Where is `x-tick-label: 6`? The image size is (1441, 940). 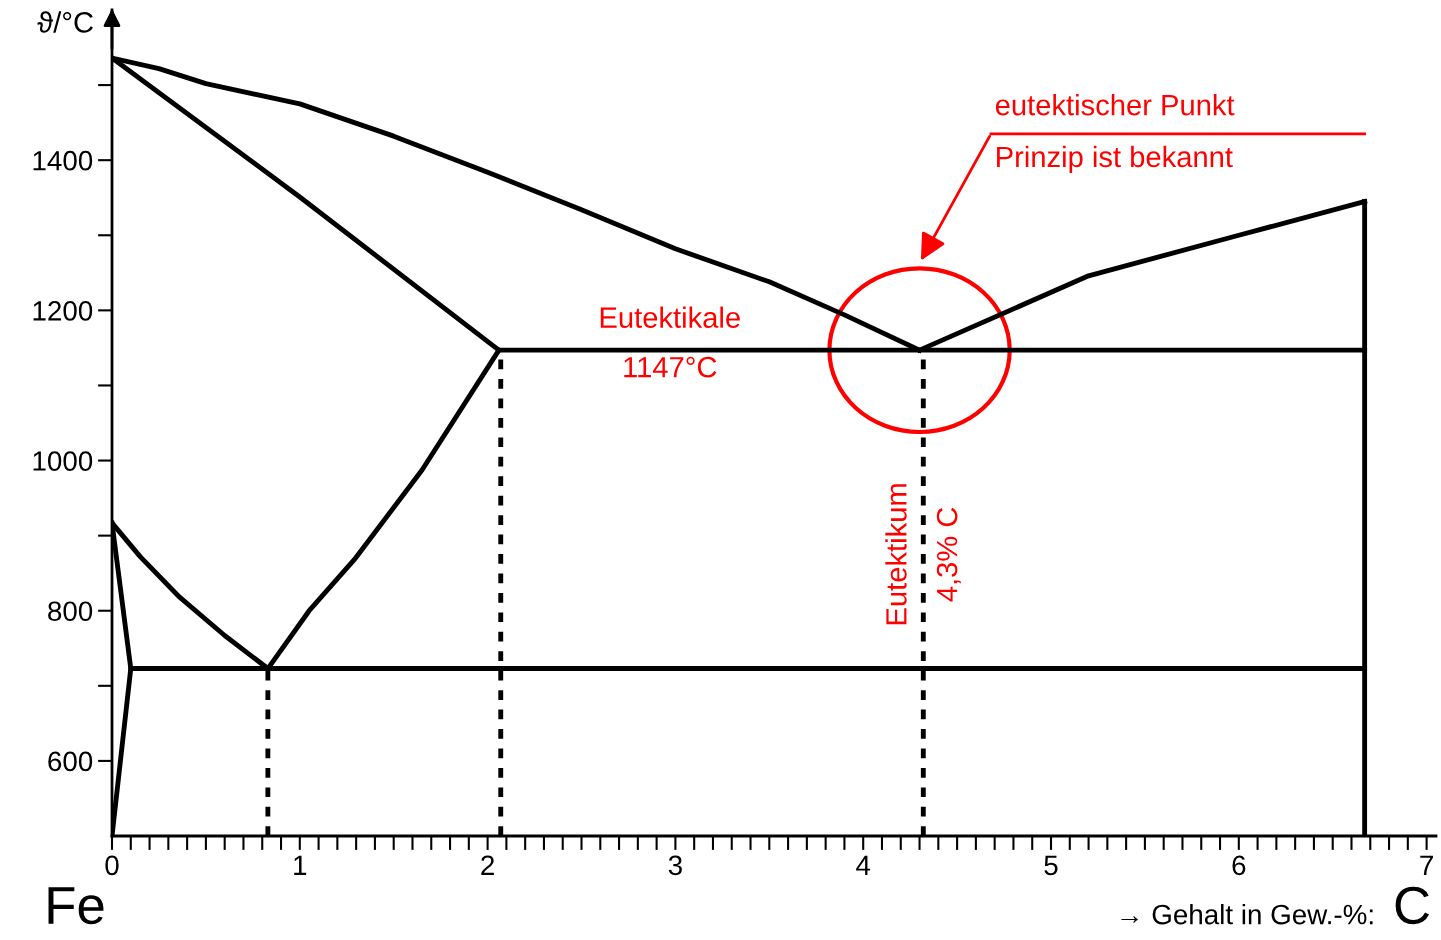
x-tick-label: 6 is located at coordinates (1239, 865).